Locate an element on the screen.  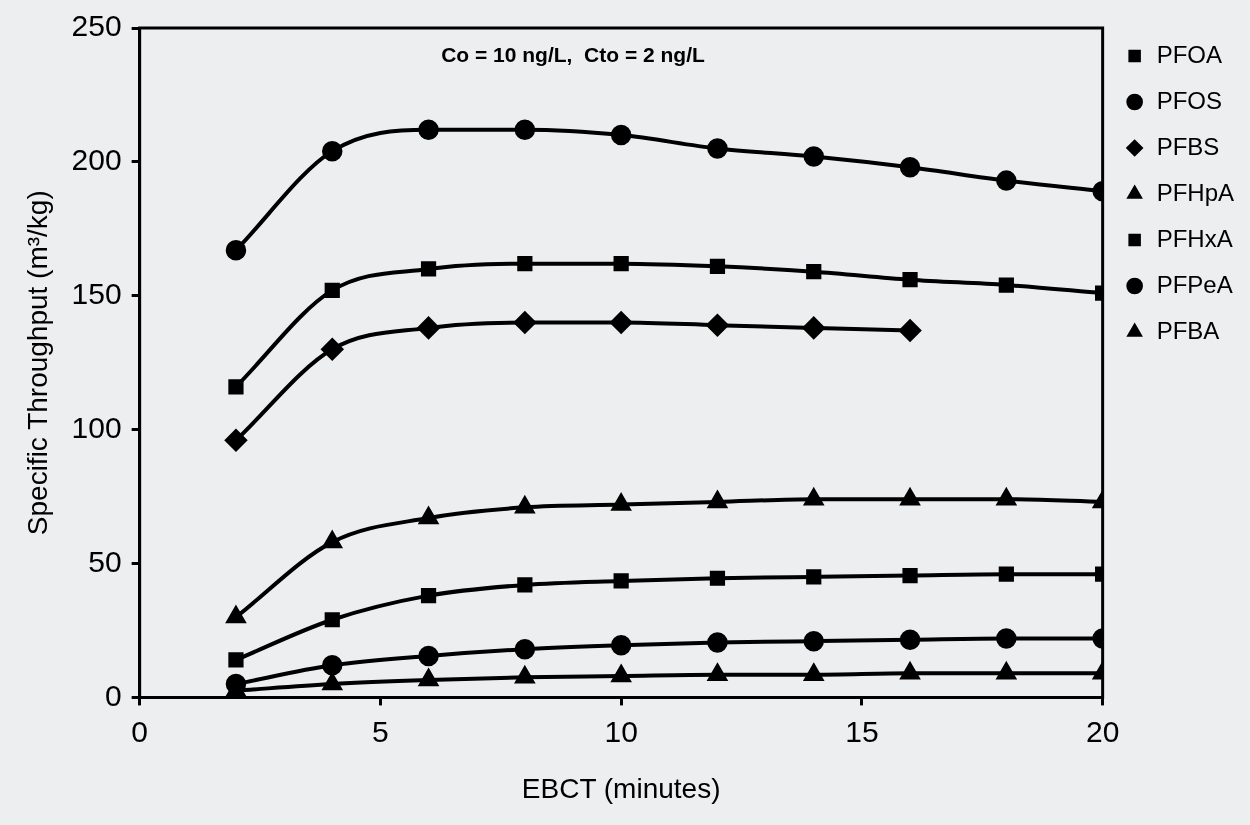
x-tick-label: 5 is located at coordinates (380, 731).